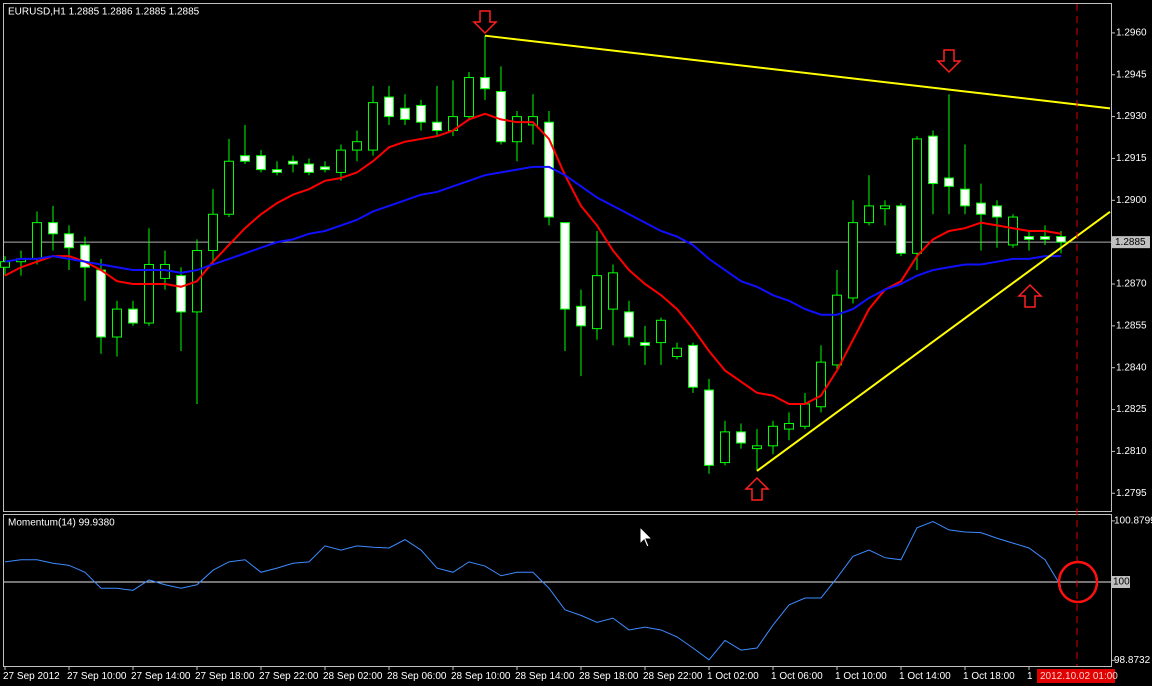  I want to click on y-tick-label: 1.2960, so click(1131, 33).